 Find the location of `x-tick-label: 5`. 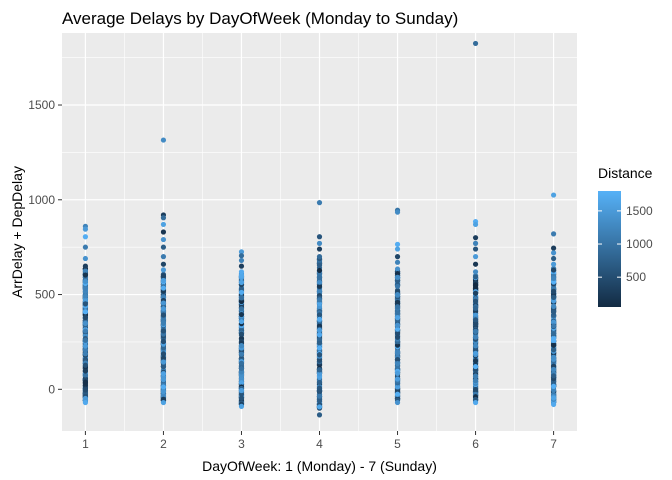

x-tick-label: 5 is located at coordinates (397, 444).